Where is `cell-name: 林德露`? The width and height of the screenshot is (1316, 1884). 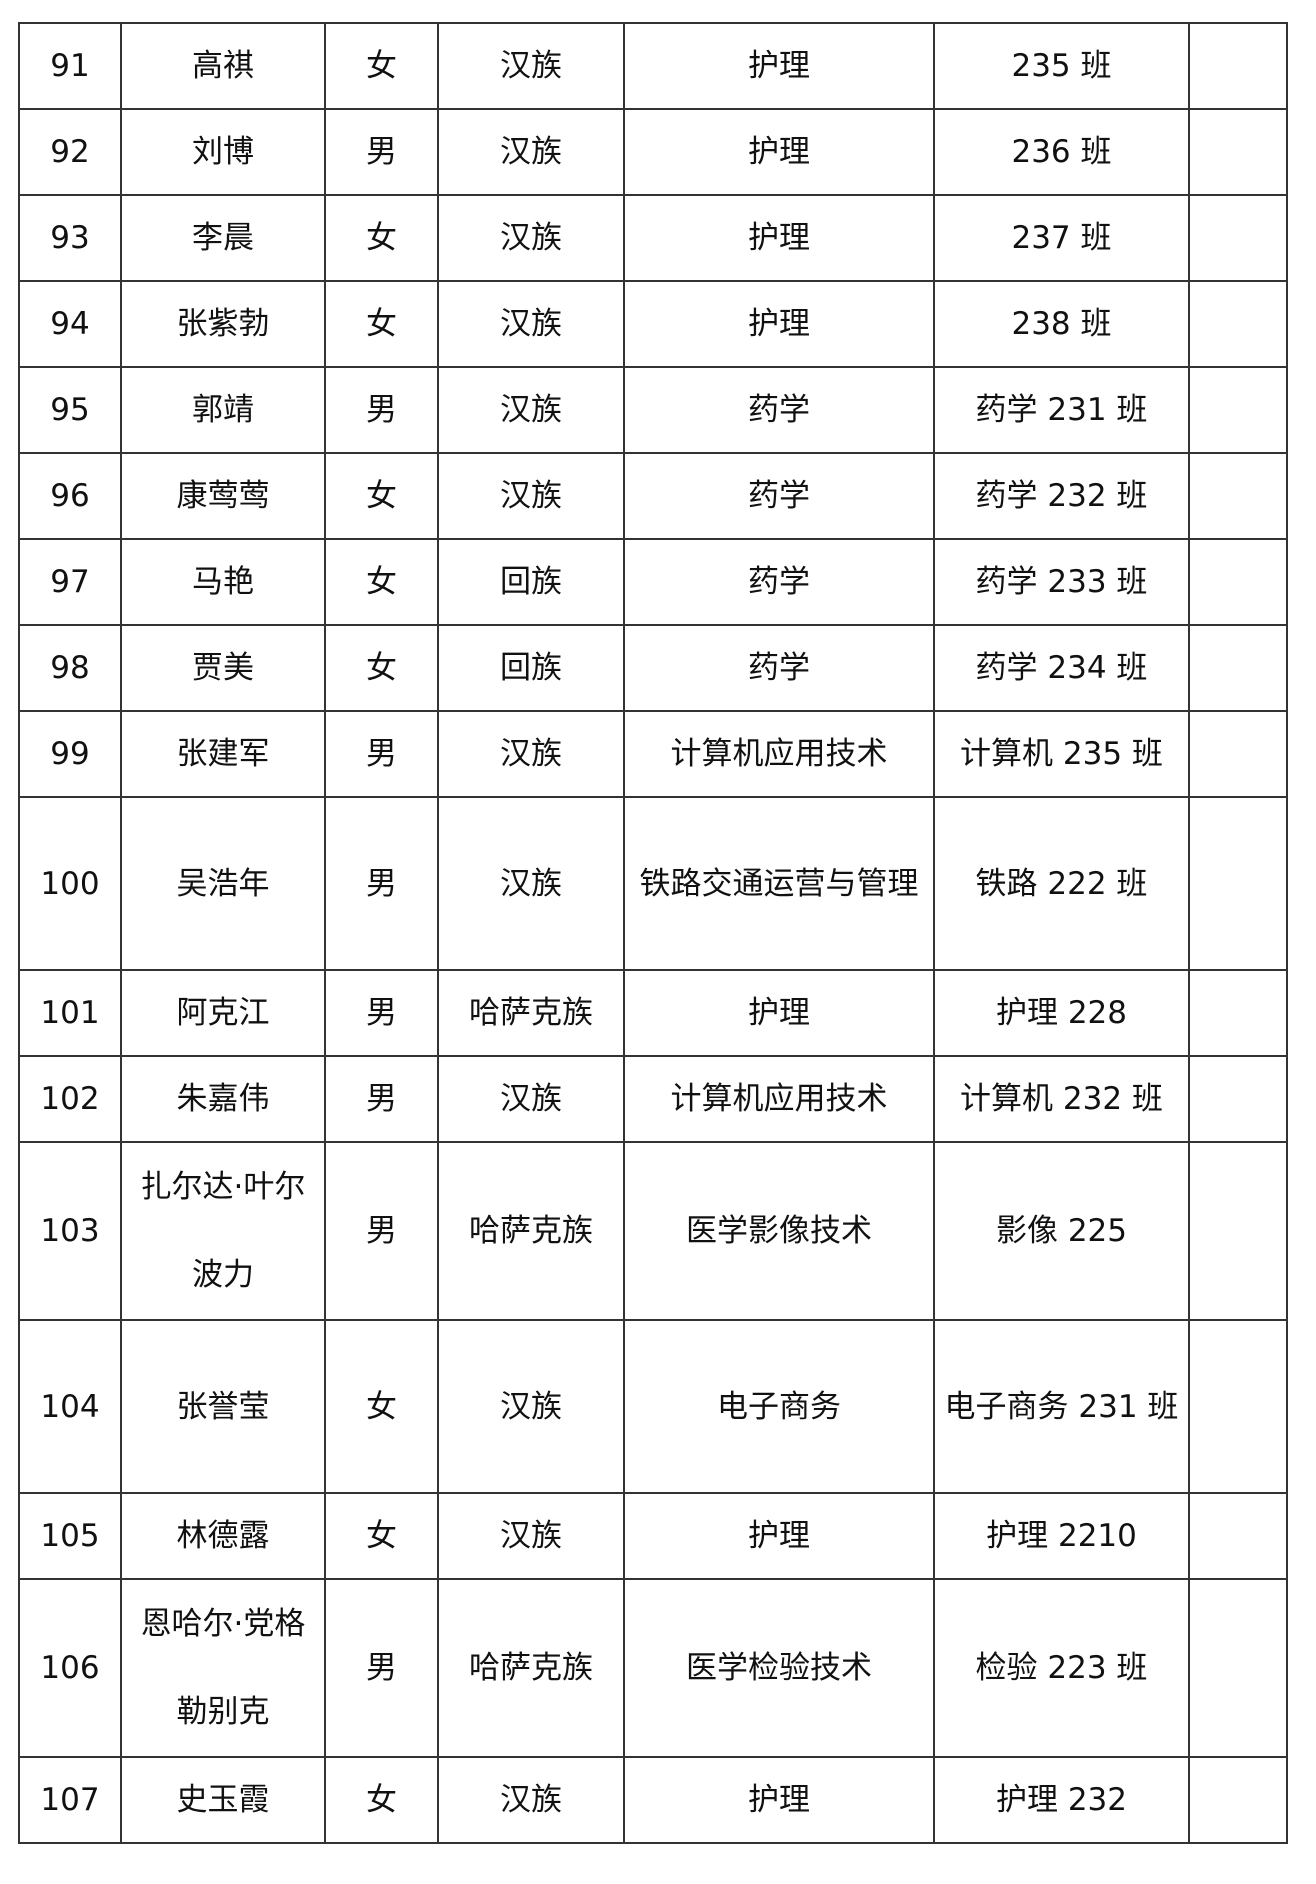
cell-name: 林德露 is located at coordinates (223, 1536).